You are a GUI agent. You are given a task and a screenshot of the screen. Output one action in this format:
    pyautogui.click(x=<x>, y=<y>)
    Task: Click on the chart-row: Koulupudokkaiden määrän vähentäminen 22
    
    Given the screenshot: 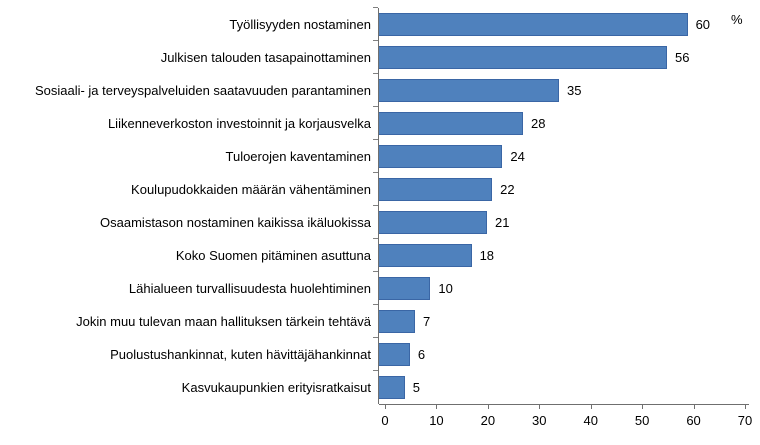 What is the action you would take?
    pyautogui.click(x=380, y=189)
    